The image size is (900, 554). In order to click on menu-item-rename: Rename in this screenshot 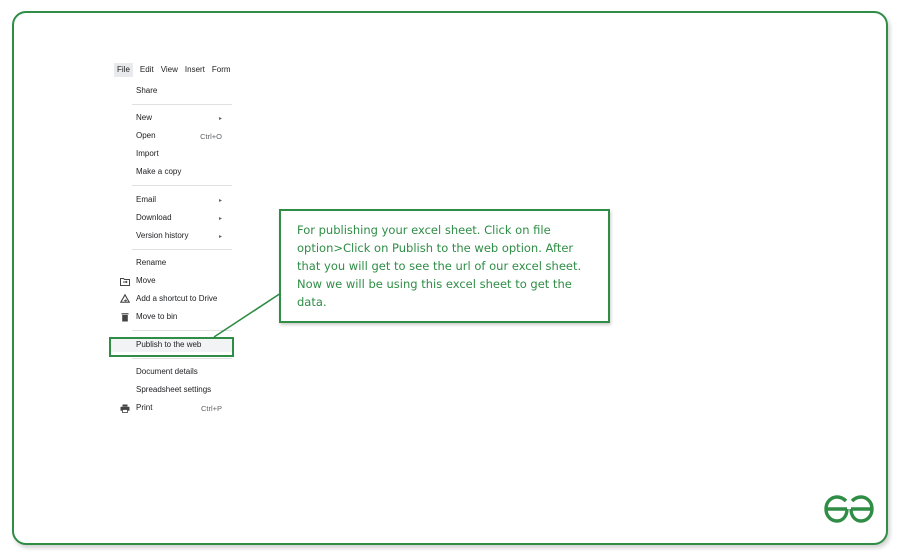, I will do `click(171, 263)`.